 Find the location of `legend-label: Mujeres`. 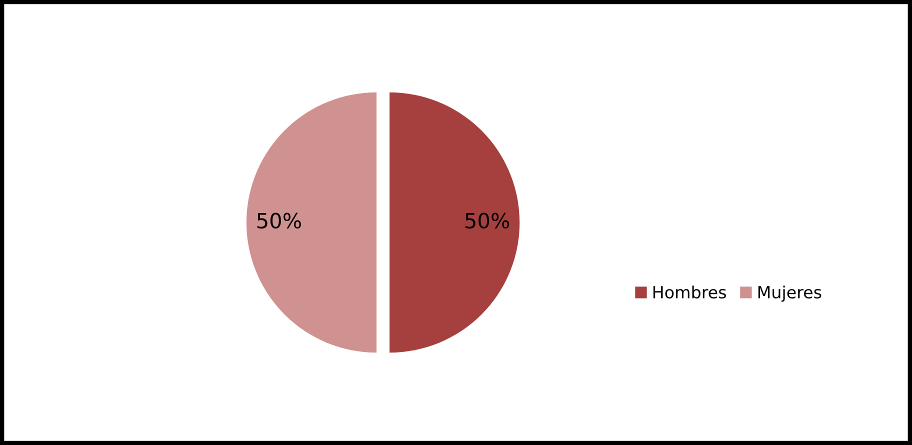

legend-label: Mujeres is located at coordinates (790, 294).